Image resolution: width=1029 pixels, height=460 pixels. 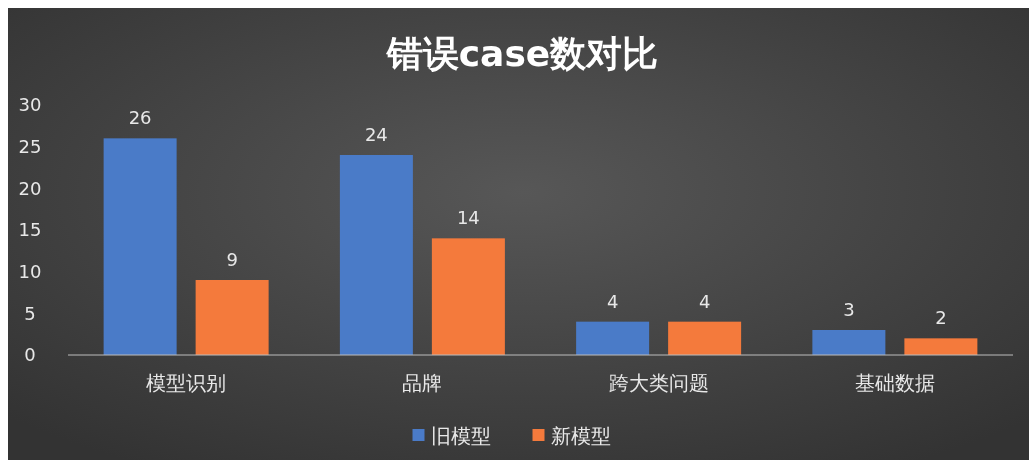 What do you see at coordinates (941, 318) in the screenshot?
I see `data-label: 2` at bounding box center [941, 318].